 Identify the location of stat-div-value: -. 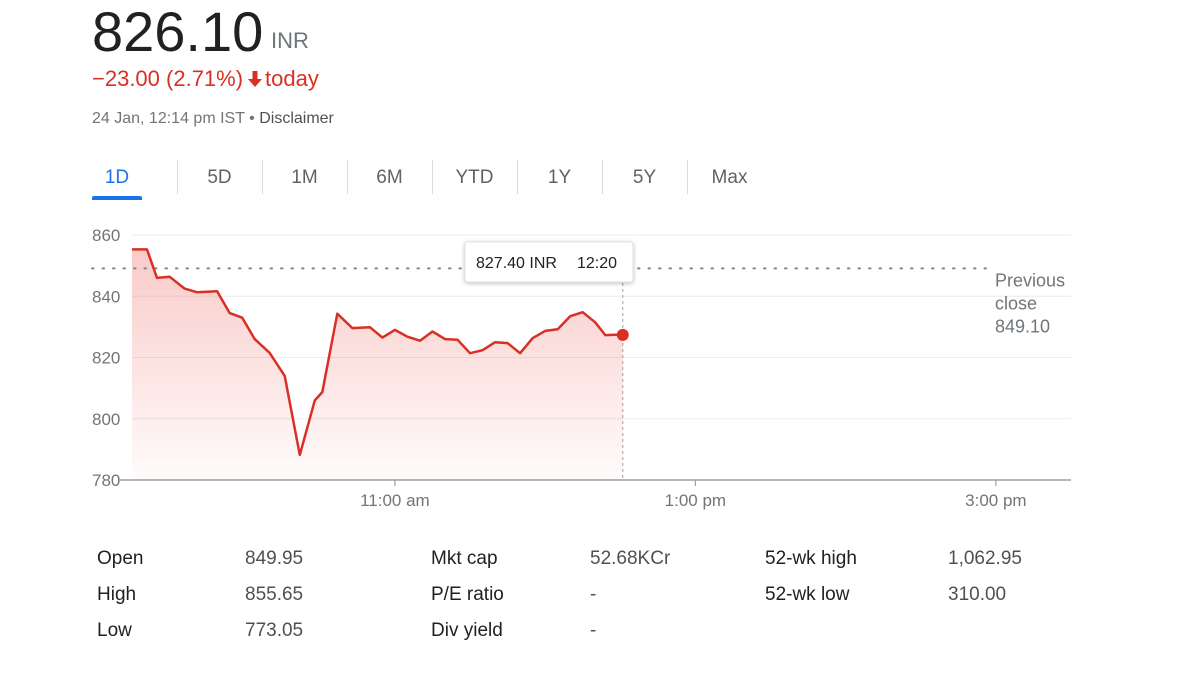
(593, 630).